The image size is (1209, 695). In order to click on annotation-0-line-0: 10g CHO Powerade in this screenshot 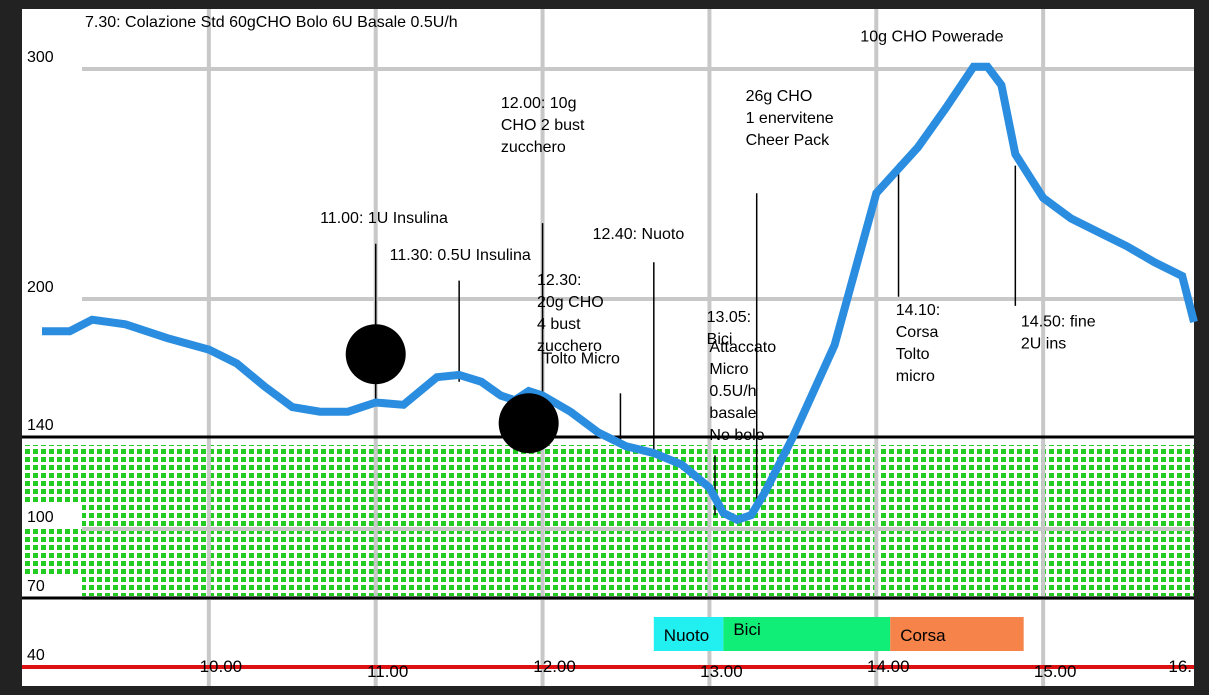, I will do `click(931, 36)`.